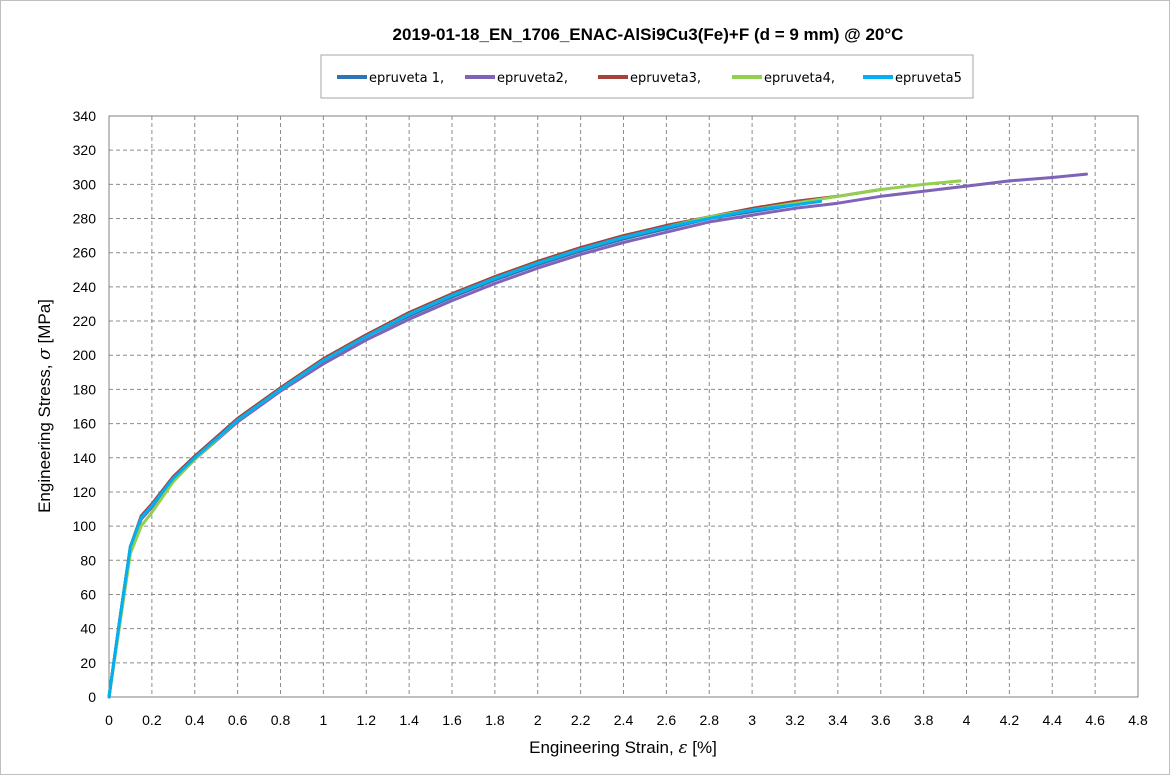  Describe the element at coordinates (603, 747) in the screenshot. I see `x-axis-title-prefix: Engineering Strain,` at that location.